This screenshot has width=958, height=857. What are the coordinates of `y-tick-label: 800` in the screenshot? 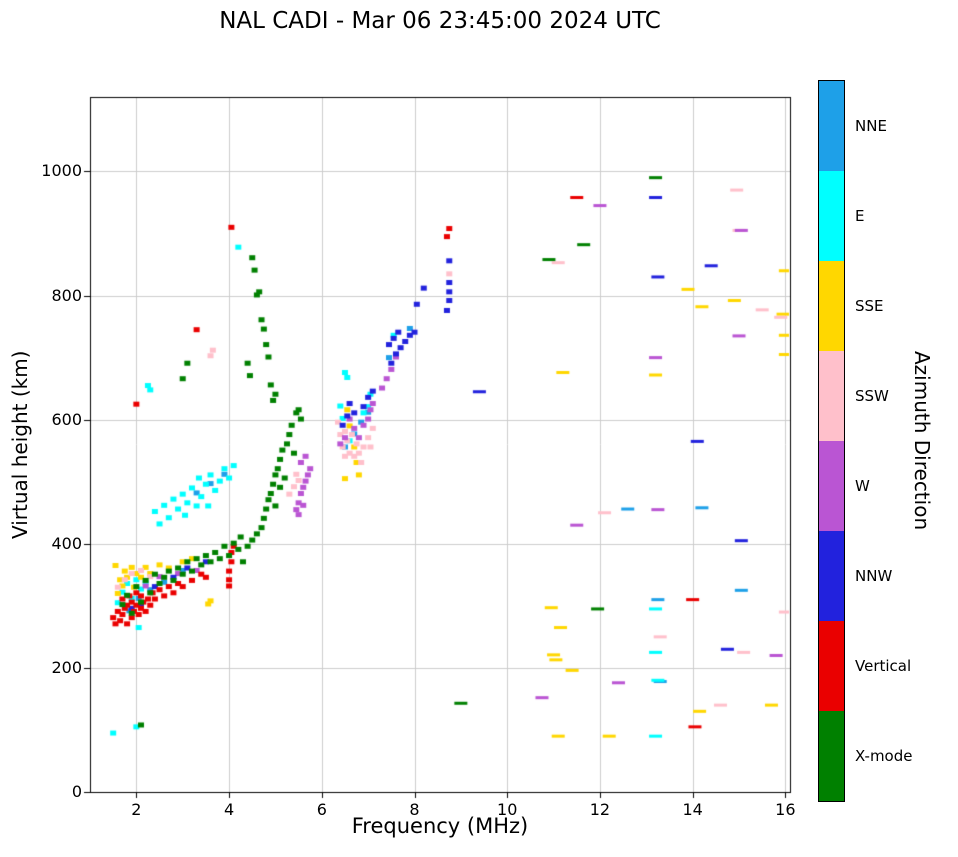 It's located at (66, 295).